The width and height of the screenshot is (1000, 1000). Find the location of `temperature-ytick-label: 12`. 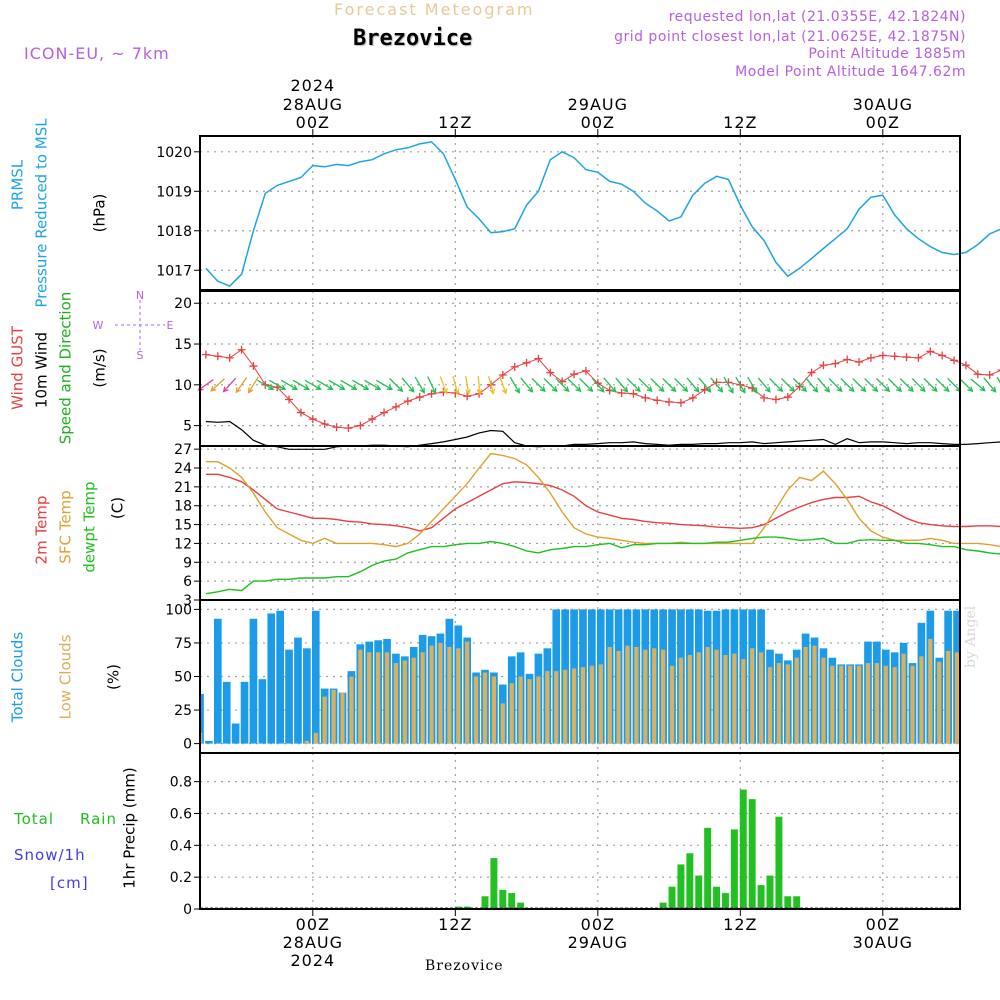

temperature-ytick-label: 12 is located at coordinates (183, 544).